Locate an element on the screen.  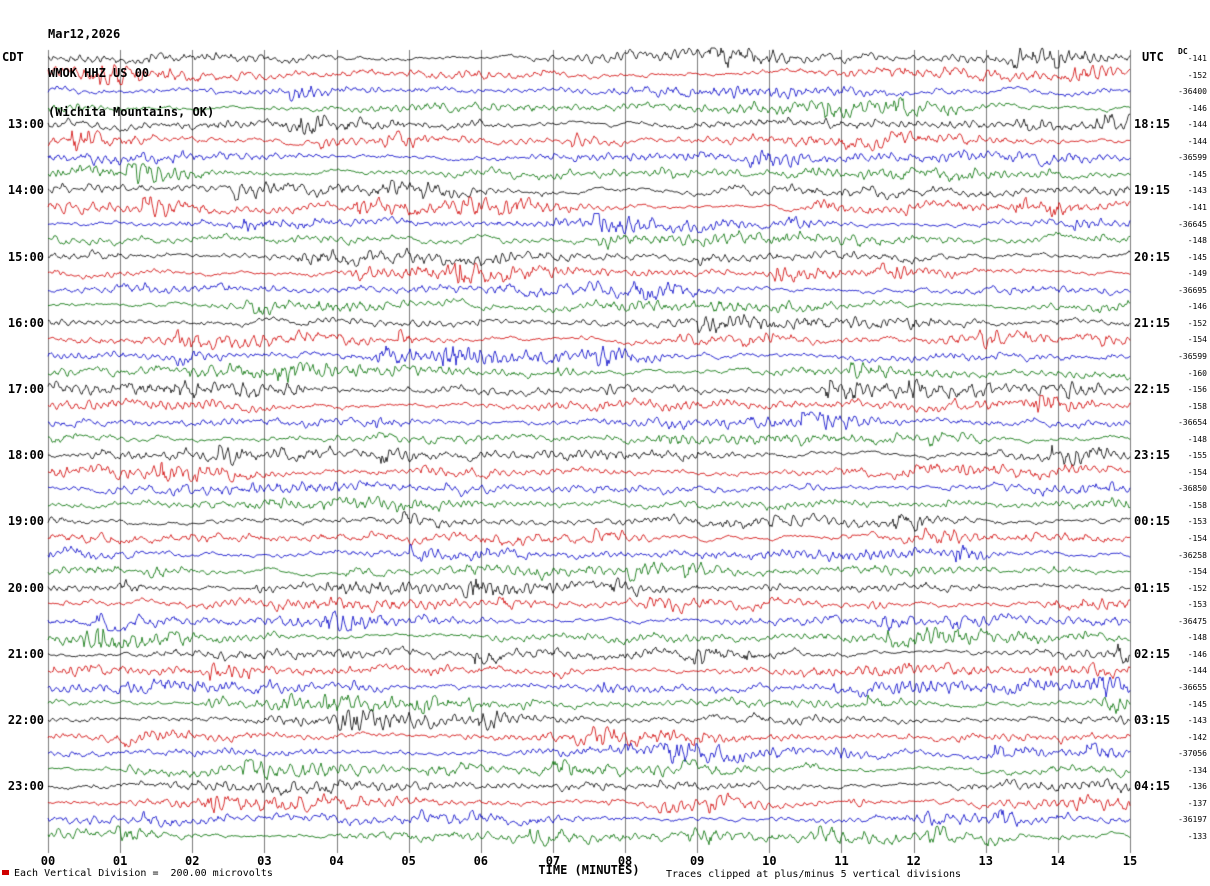
x-tick-label: 08 is located at coordinates (625, 861).